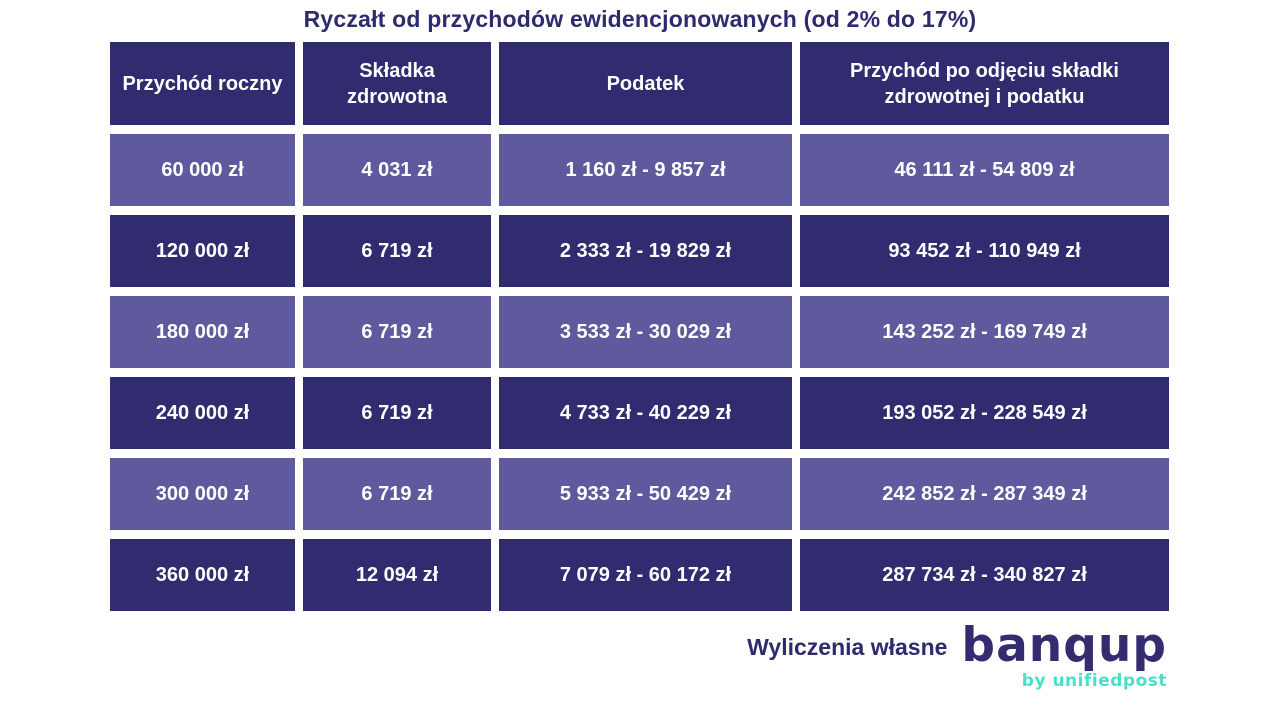  Describe the element at coordinates (202, 83) in the screenshot. I see `column-header-annual-income: Przychód roczny` at that location.